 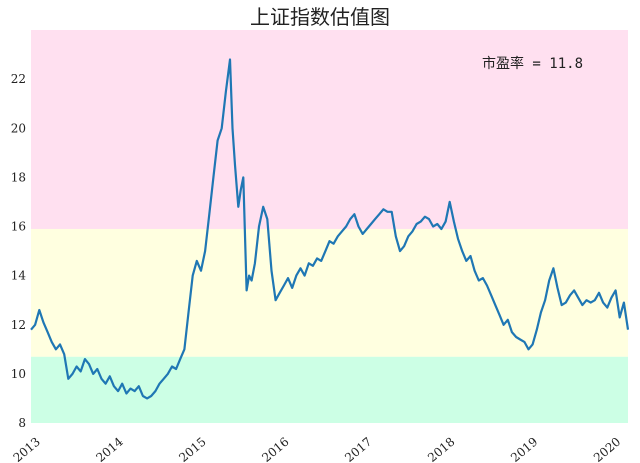 What do you see at coordinates (567, 434) in the screenshot?
I see `watermark-text: Python读财` at bounding box center [567, 434].